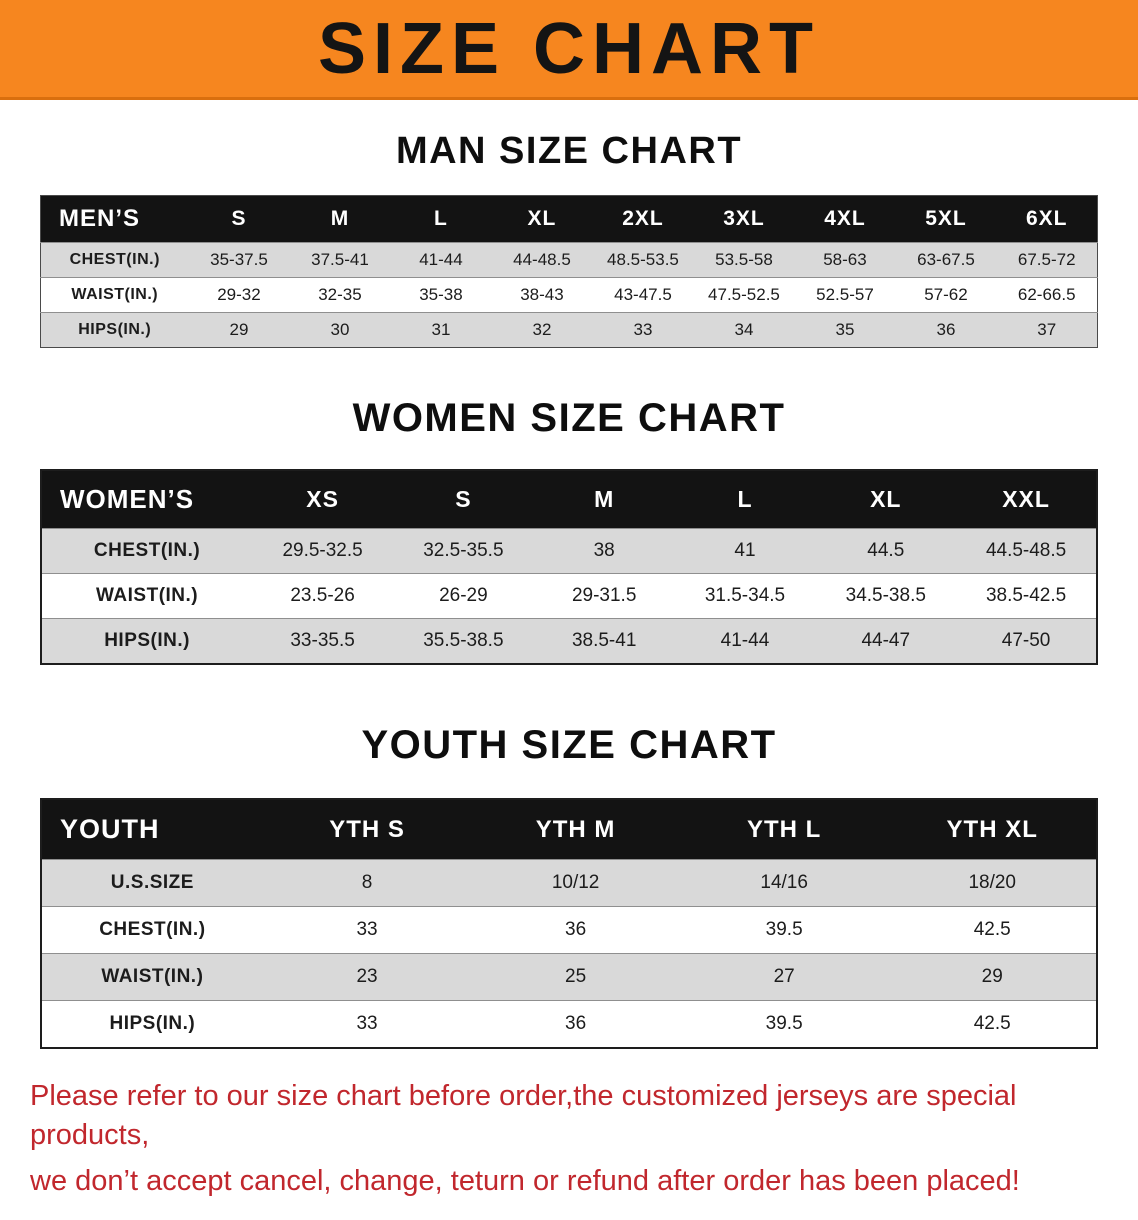 The height and width of the screenshot is (1220, 1138). Describe the element at coordinates (643, 259) in the screenshot. I see `size-value: 48.5-53.5` at that location.